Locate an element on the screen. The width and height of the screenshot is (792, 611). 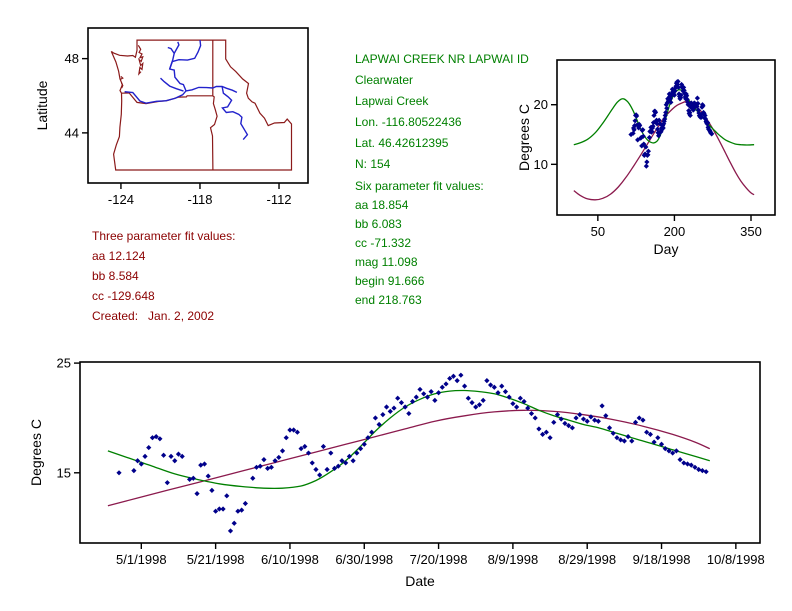
x-tick-label: 50 is located at coordinates (598, 231).